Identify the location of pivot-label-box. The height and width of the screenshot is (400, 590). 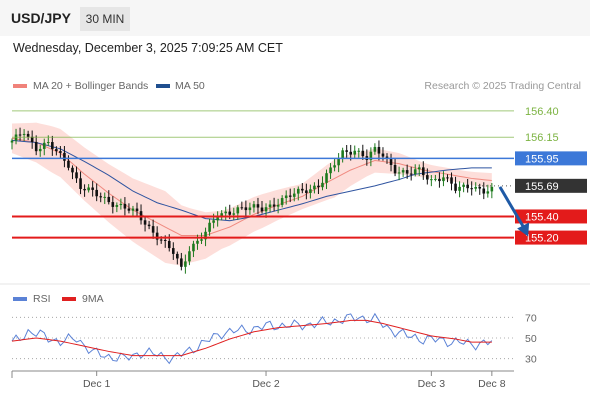
(551, 158).